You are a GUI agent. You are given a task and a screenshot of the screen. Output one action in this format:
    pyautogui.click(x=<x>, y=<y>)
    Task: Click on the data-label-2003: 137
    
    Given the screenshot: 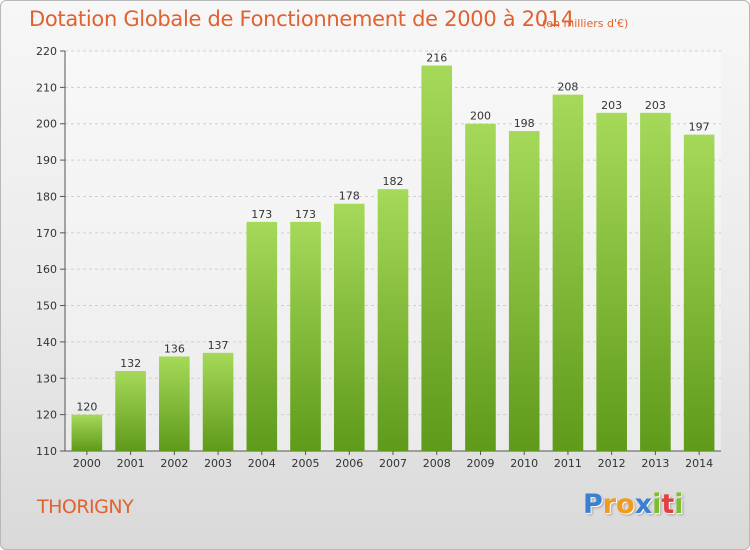 What is the action you would take?
    pyautogui.click(x=218, y=345)
    